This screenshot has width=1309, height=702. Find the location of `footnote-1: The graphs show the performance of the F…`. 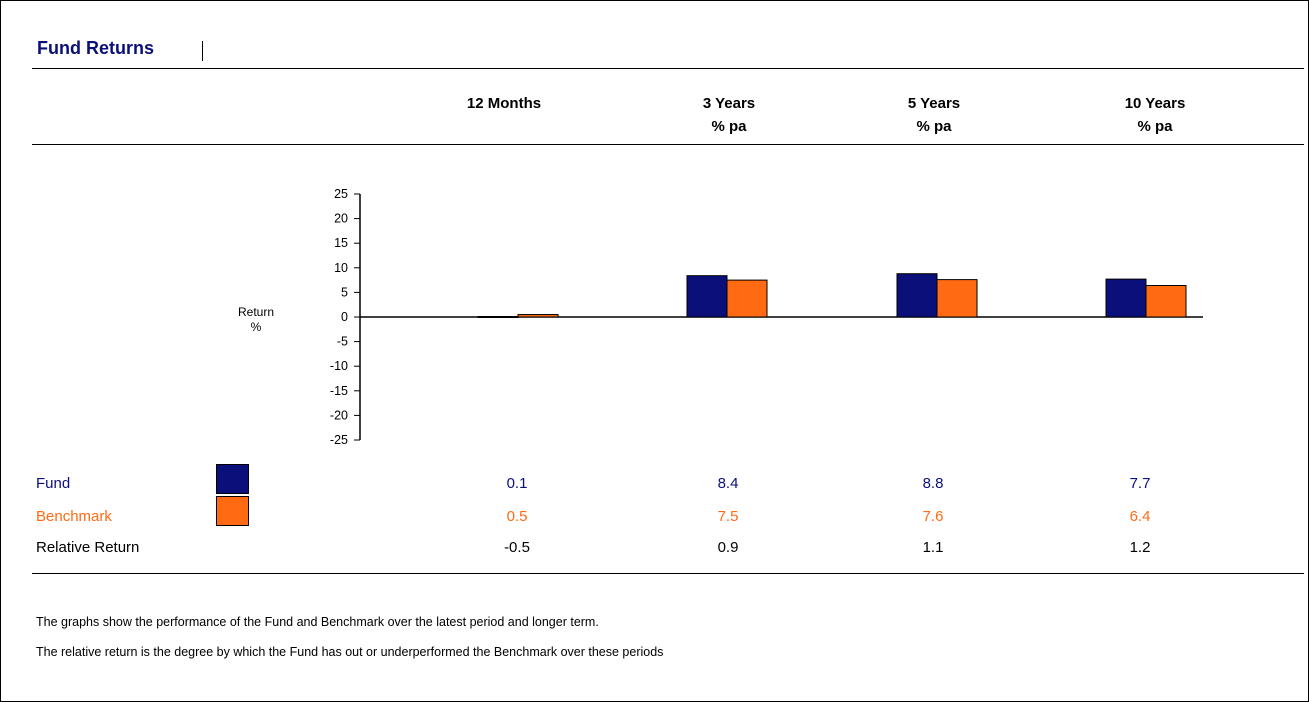

footnote-1: The graphs show the performance of the F… is located at coordinates (317, 622).